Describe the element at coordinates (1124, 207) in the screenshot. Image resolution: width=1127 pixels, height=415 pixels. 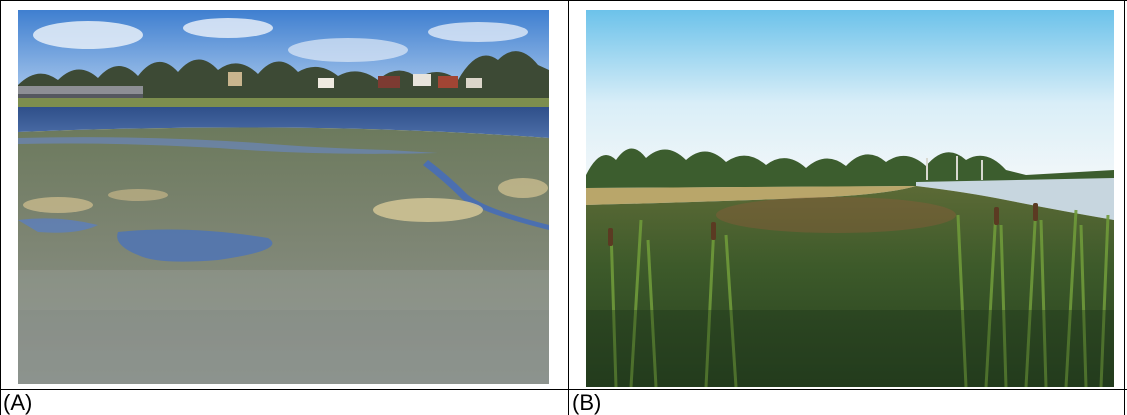
I see `table-border-right` at that location.